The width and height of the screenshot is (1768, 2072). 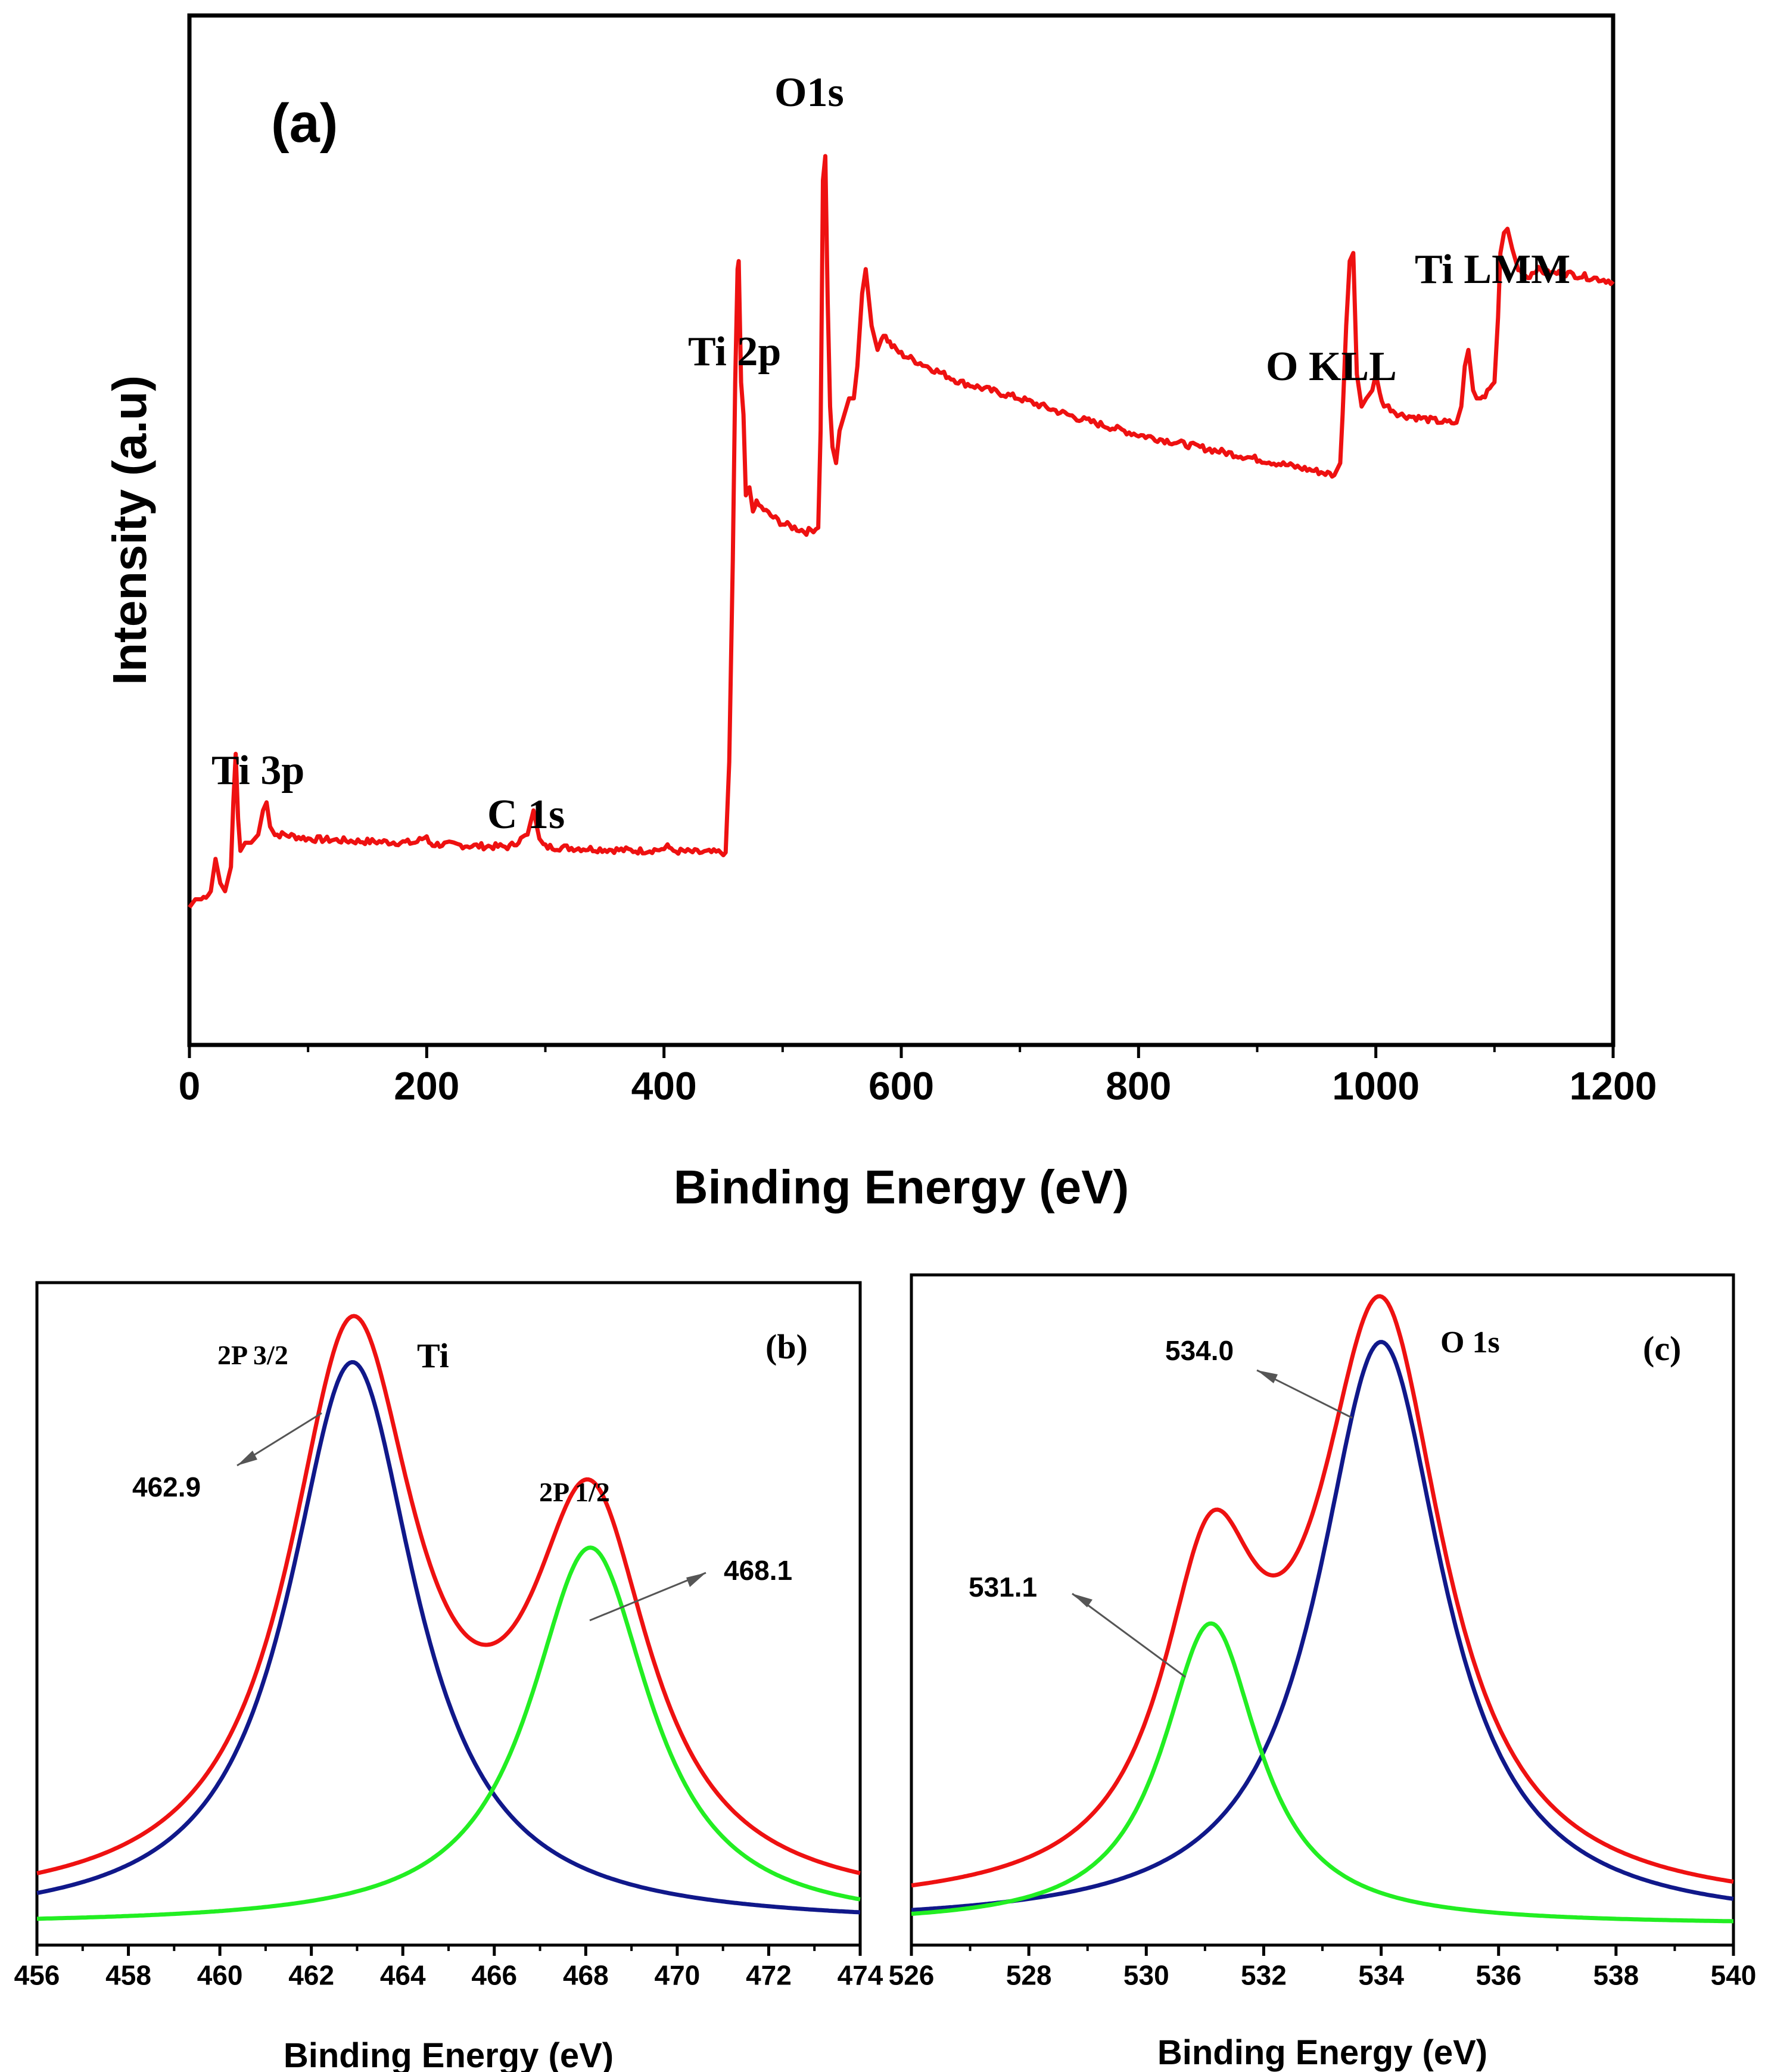 What do you see at coordinates (311, 1974) in the screenshot?
I see `xtick-label: 462` at bounding box center [311, 1974].